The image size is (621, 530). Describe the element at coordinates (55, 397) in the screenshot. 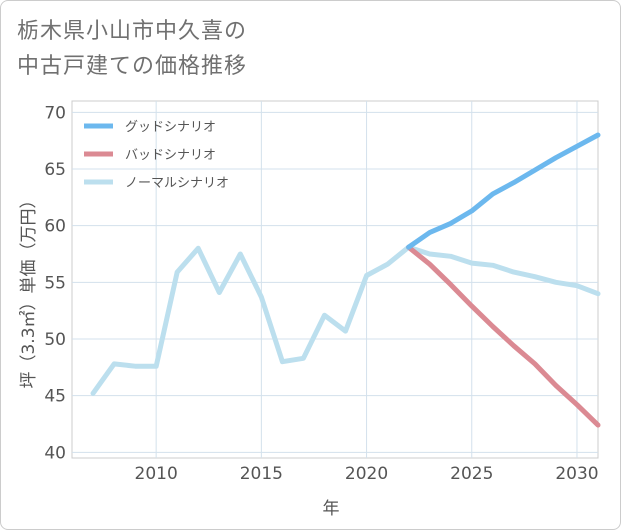

I see `y-tick-label: 45` at that location.